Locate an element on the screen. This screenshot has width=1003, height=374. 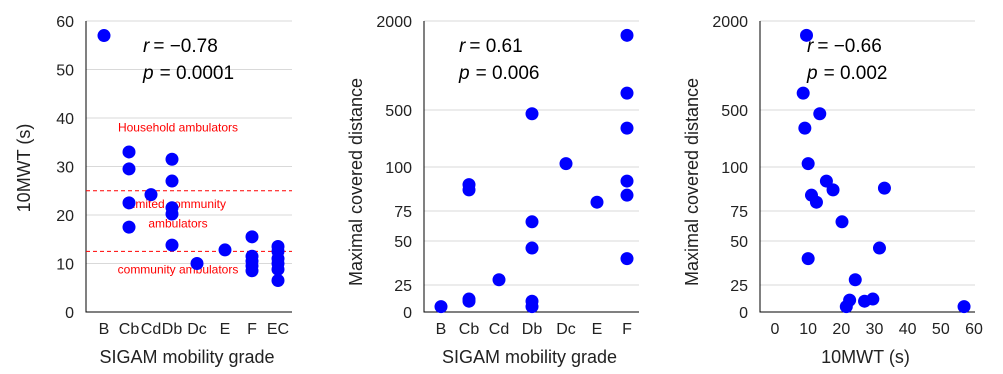
x-tick-label: 0 is located at coordinates (775, 329).